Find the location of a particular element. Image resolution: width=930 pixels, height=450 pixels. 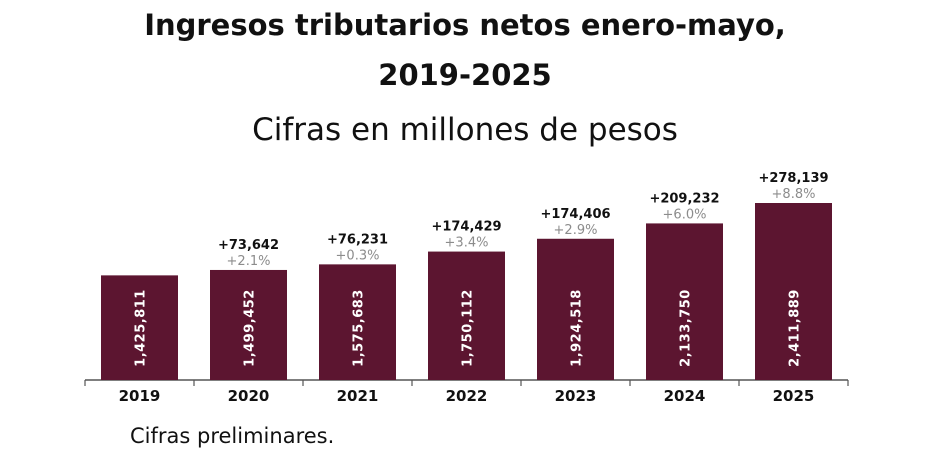

bar-2024 is located at coordinates (684, 301).